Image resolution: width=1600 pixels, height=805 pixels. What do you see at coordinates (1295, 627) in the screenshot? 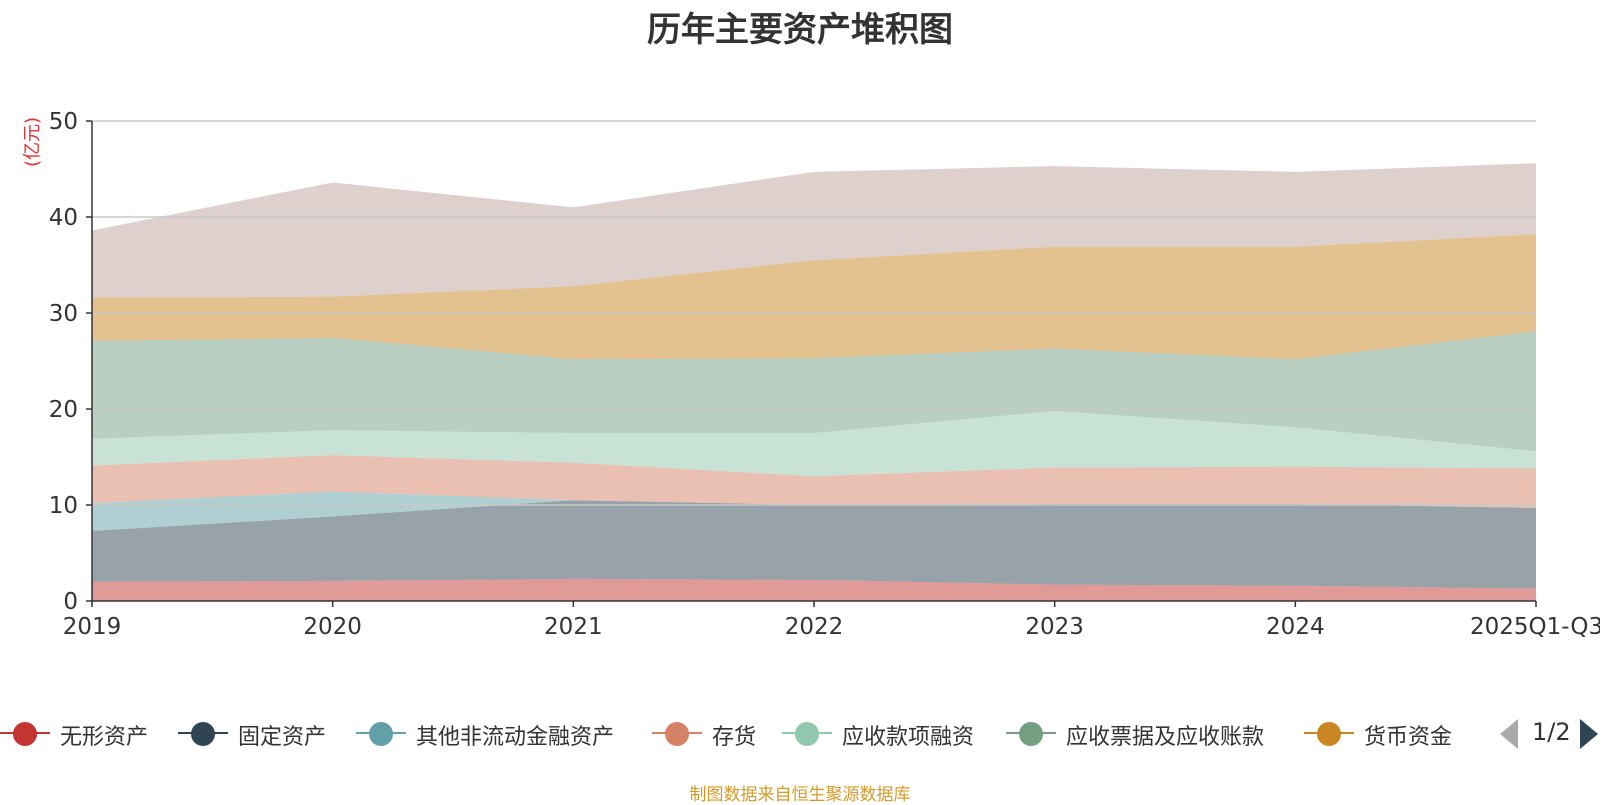
I see `x-tick-label: 2024` at bounding box center [1295, 627].